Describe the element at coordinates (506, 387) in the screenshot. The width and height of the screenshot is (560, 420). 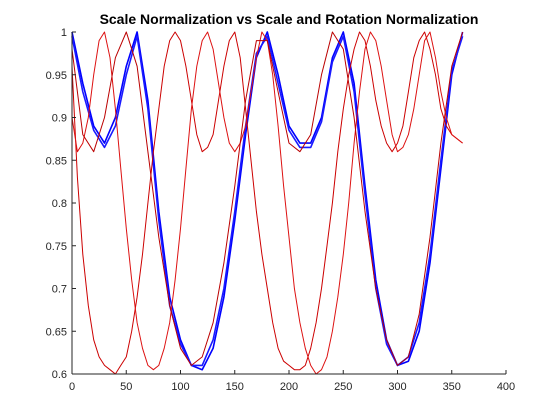
I see `x-tick-label-8: 400` at that location.